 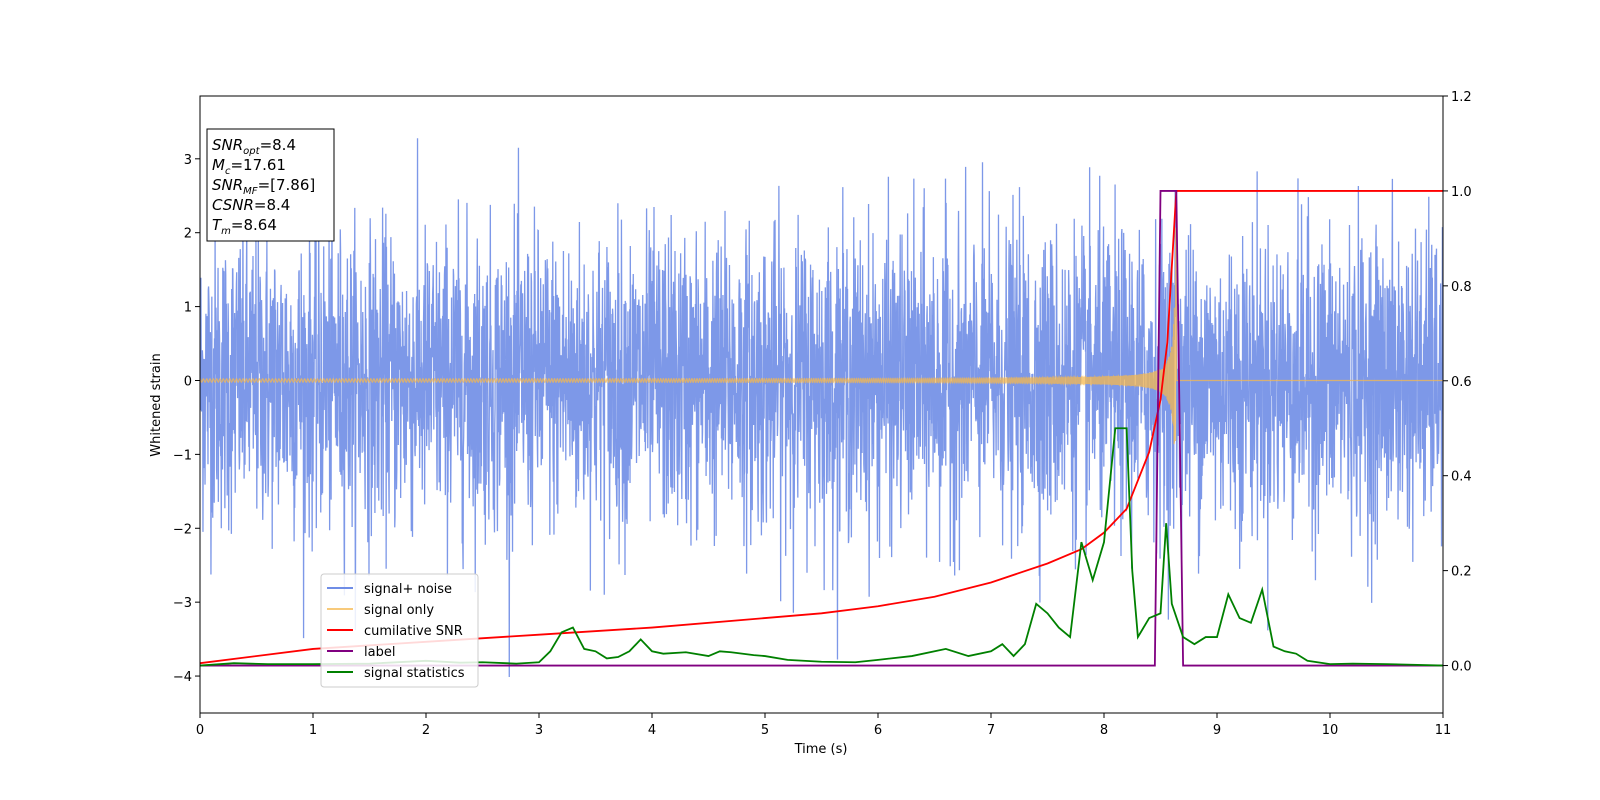 I want to click on y-tick-label: 0, so click(x=188, y=381).